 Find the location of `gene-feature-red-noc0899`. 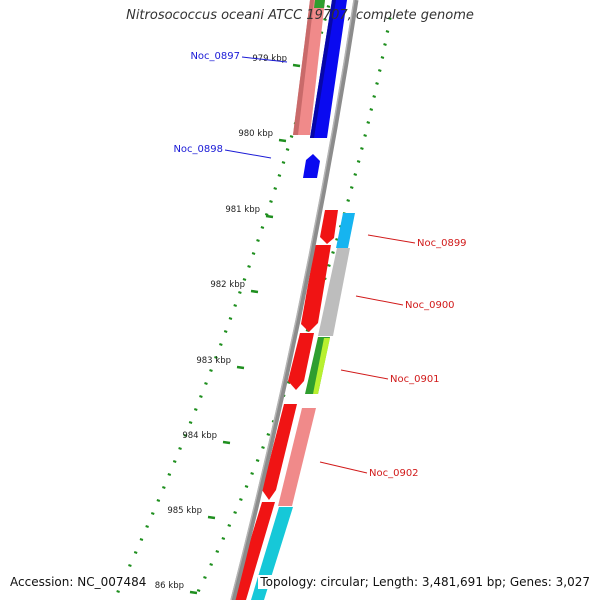

gene-feature-red-noc0899 is located at coordinates (329, 227).